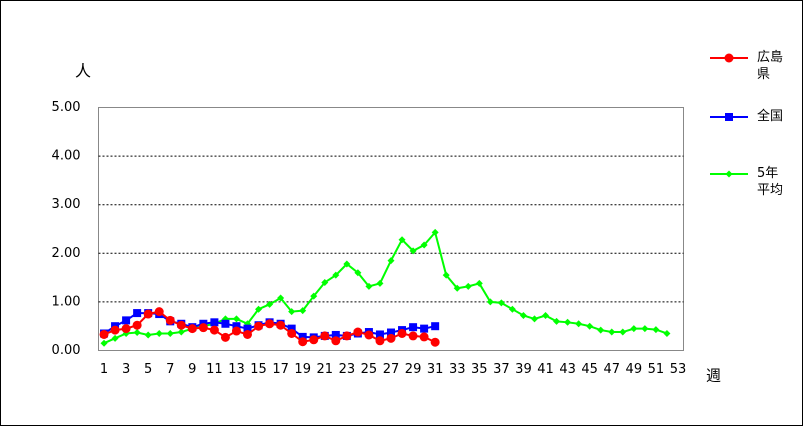 This screenshot has width=803, height=426. Describe the element at coordinates (170, 369) in the screenshot. I see `x-tick-label: 7` at that location.